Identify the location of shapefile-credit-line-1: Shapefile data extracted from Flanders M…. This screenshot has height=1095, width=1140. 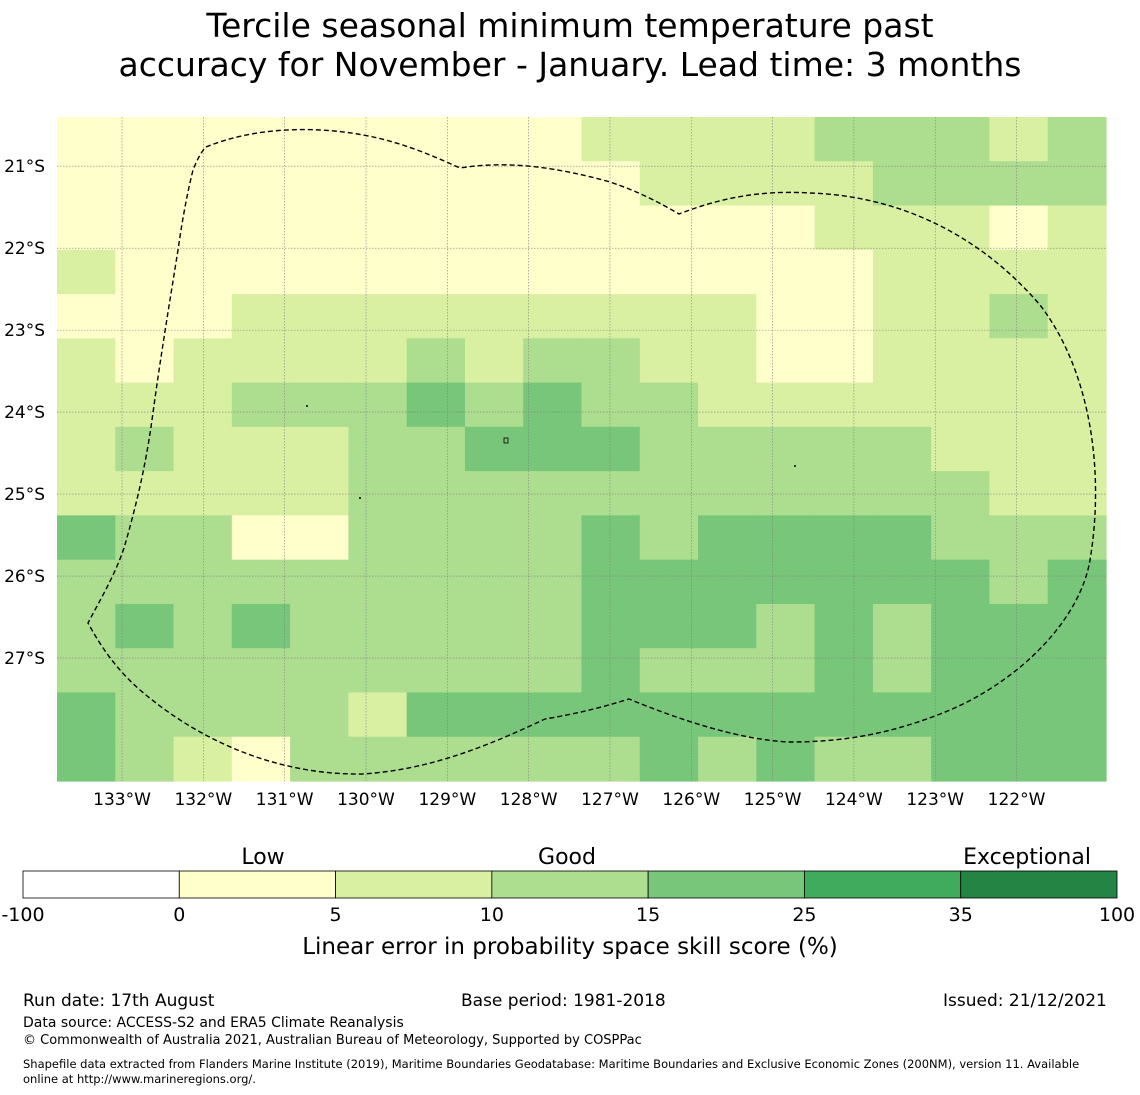
(551, 1064).